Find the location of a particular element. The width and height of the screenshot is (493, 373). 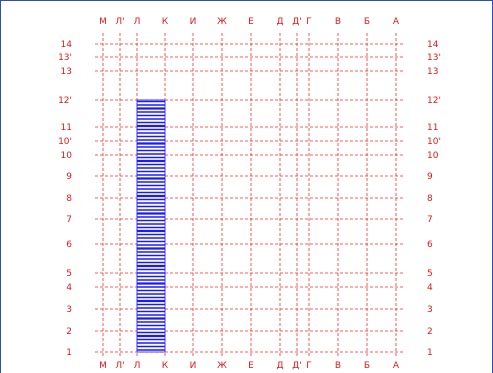

column-label-top: Б is located at coordinates (367, 22).